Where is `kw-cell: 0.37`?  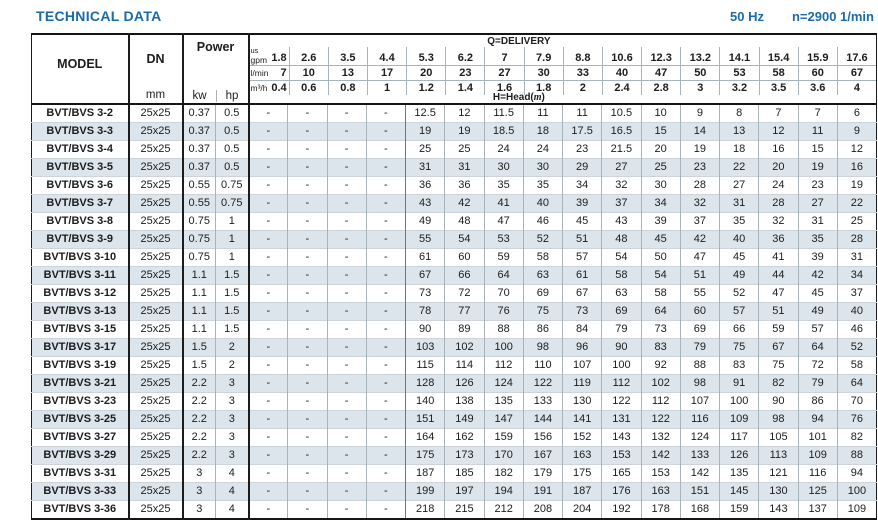 kw-cell: 0.37 is located at coordinates (198, 167).